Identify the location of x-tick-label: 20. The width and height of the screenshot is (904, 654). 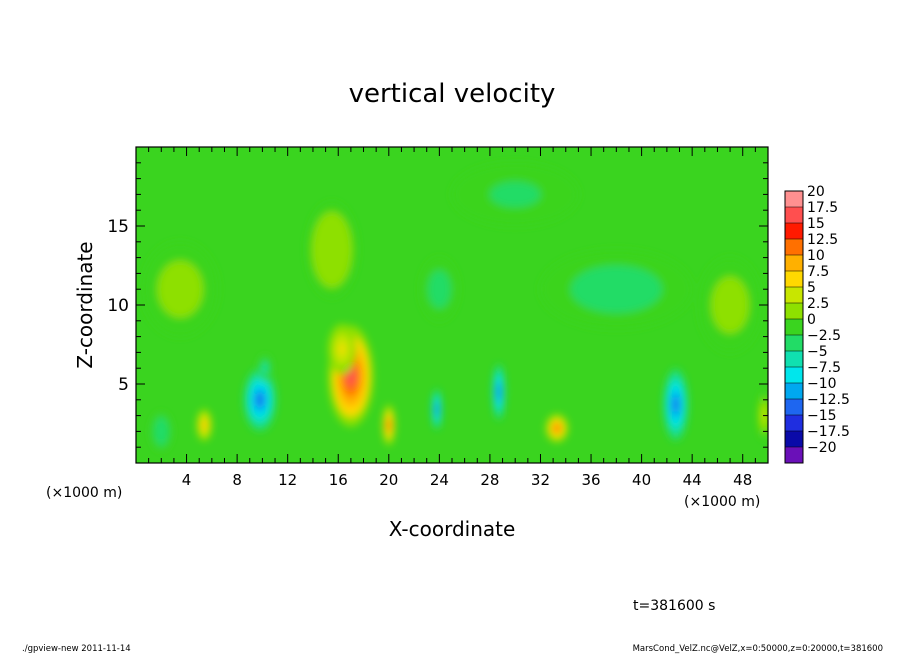
(388, 480).